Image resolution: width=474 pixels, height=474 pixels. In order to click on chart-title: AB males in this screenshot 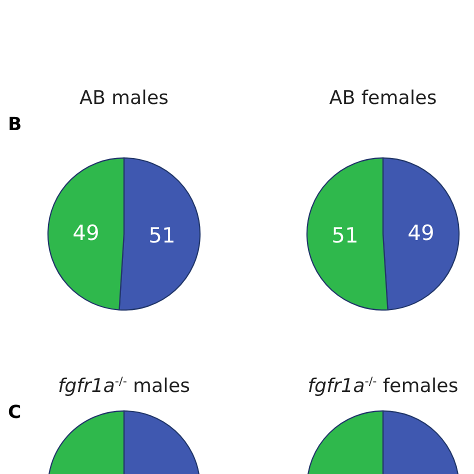, I will do `click(124, 98)`.